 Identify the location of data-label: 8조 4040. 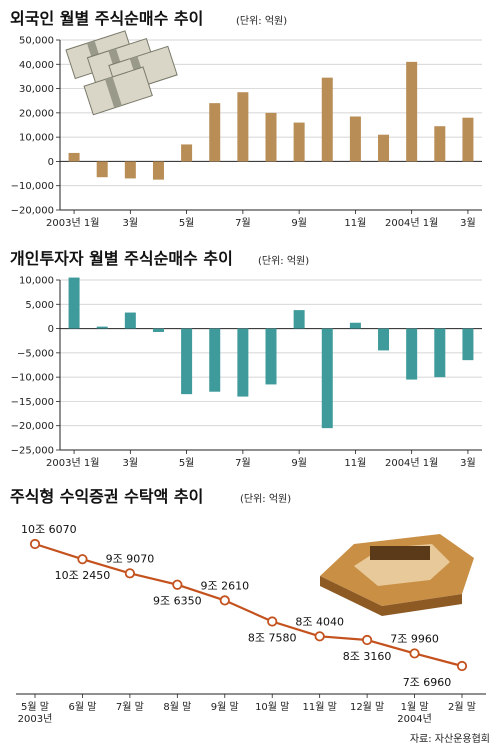
(319, 621).